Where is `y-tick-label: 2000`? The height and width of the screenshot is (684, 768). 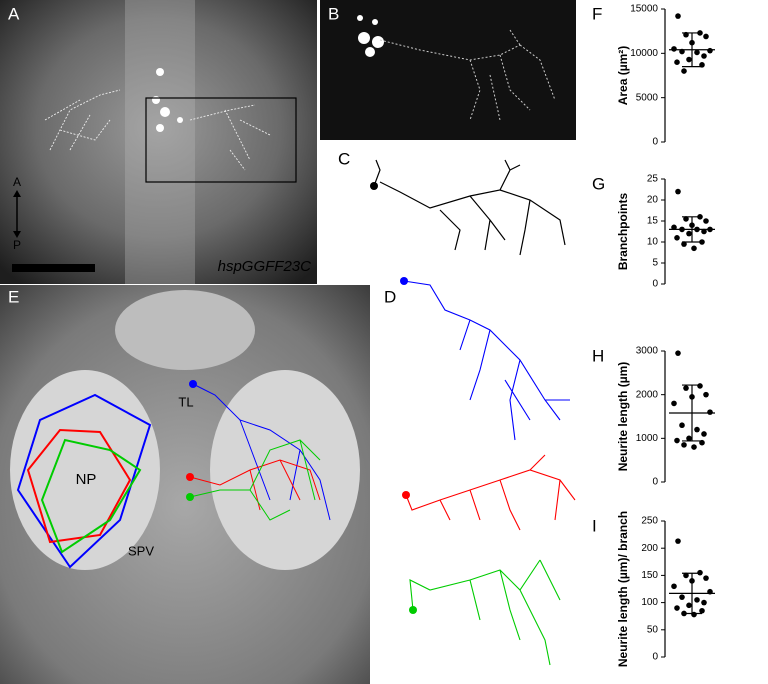 y-tick-label: 2000 is located at coordinates (647, 394).